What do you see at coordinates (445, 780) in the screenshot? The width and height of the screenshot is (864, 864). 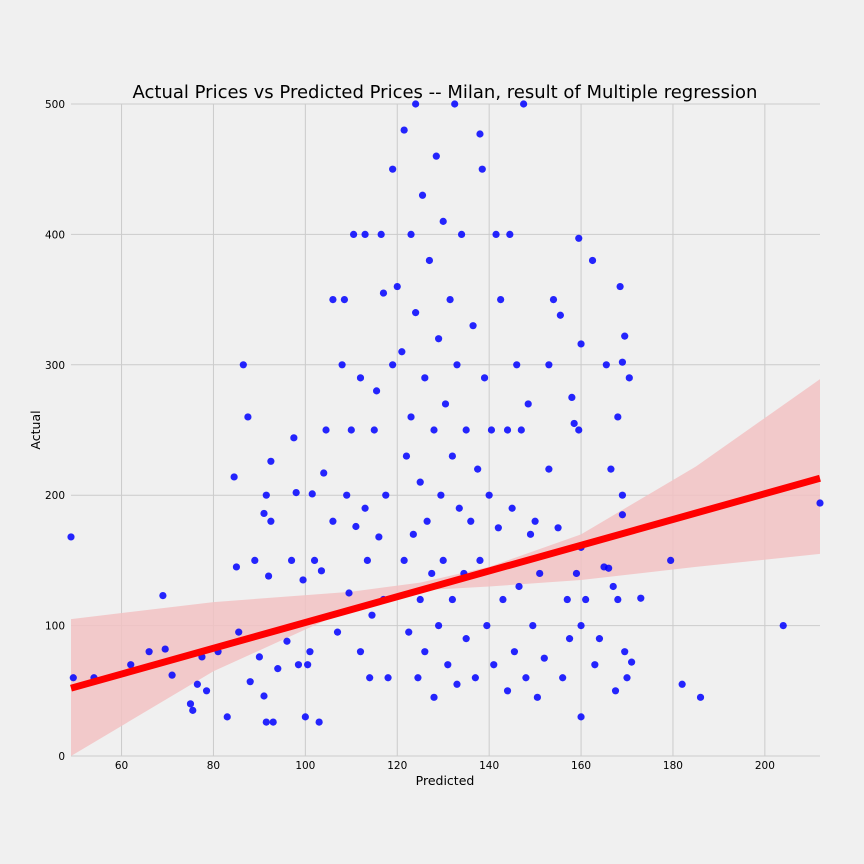 I see `x-axis-label: Predicted` at bounding box center [445, 780].